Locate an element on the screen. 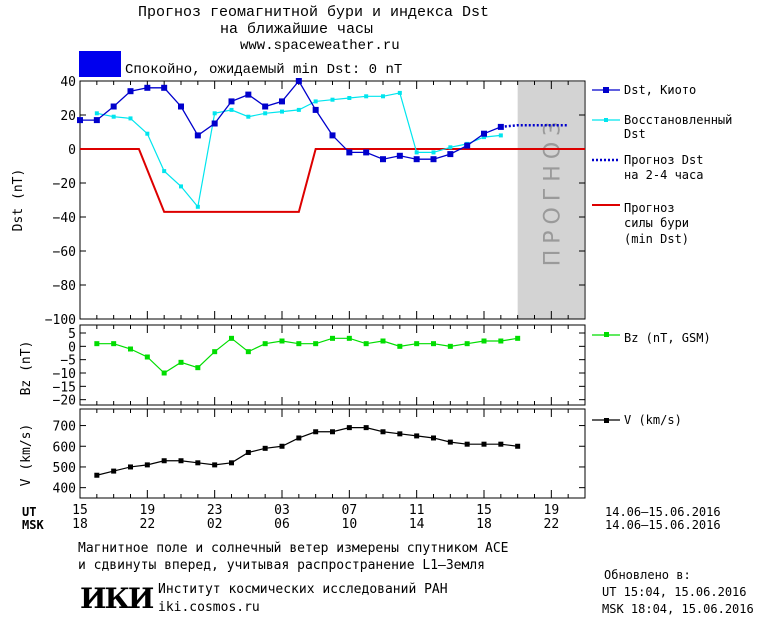 The height and width of the screenshot is (620, 760). restored-dst-points is located at coordinates (298, 149).